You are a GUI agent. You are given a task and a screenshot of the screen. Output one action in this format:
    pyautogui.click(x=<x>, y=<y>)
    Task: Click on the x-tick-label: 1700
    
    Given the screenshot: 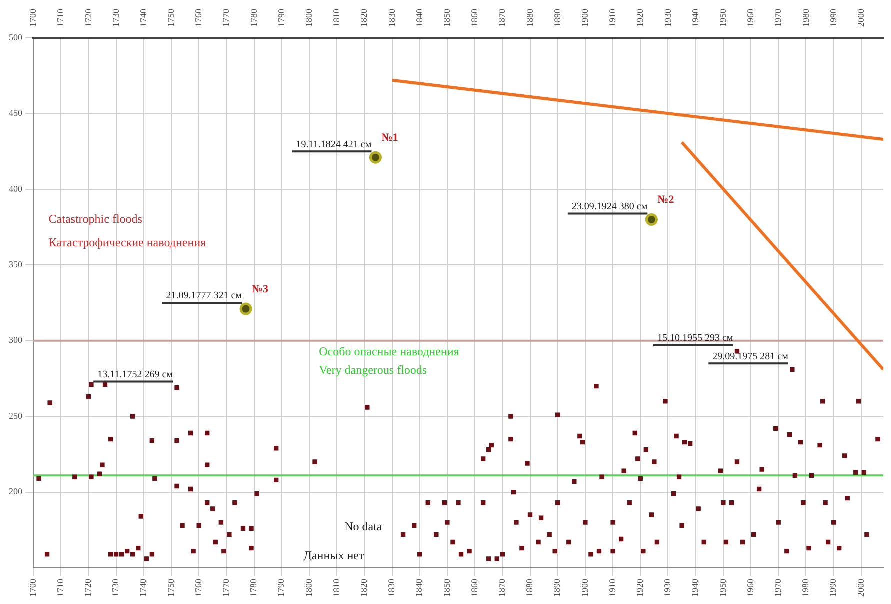 What is the action you would take?
    pyautogui.click(x=33, y=17)
    